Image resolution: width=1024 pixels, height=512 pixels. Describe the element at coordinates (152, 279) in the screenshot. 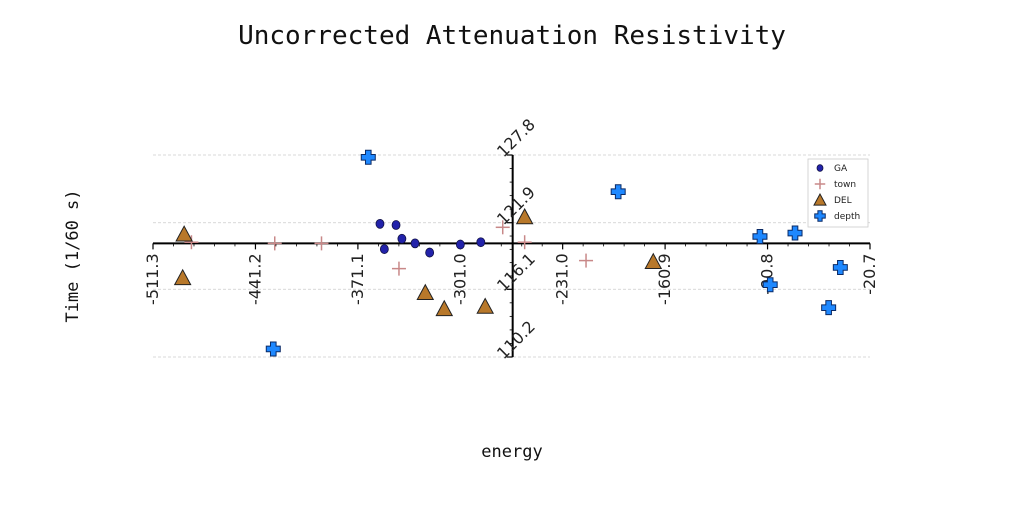

I see `x-tick-label: -511.3` at that location.